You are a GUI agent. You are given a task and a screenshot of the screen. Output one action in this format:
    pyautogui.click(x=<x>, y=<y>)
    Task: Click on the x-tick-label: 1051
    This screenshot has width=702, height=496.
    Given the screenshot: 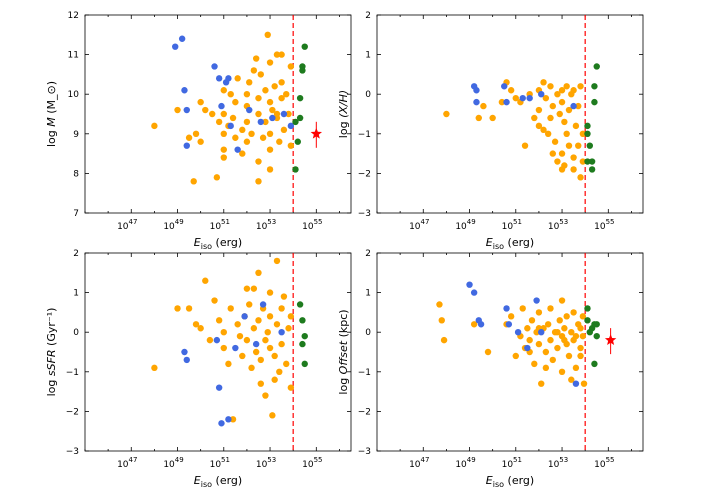 What is the action you would take?
    pyautogui.click(x=220, y=225)
    